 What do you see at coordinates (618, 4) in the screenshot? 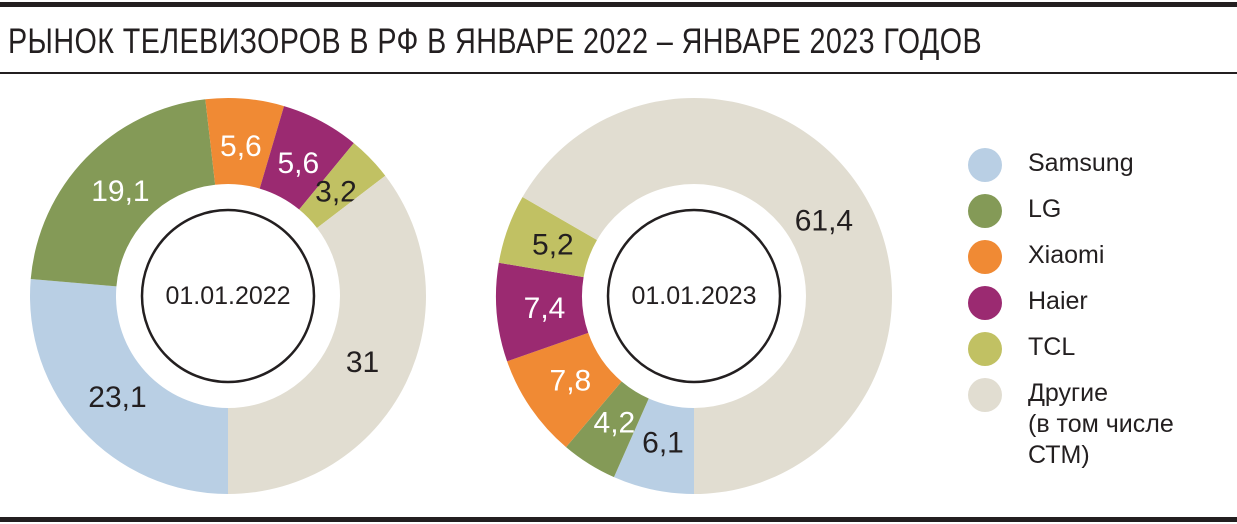
I see `top-rule` at bounding box center [618, 4].